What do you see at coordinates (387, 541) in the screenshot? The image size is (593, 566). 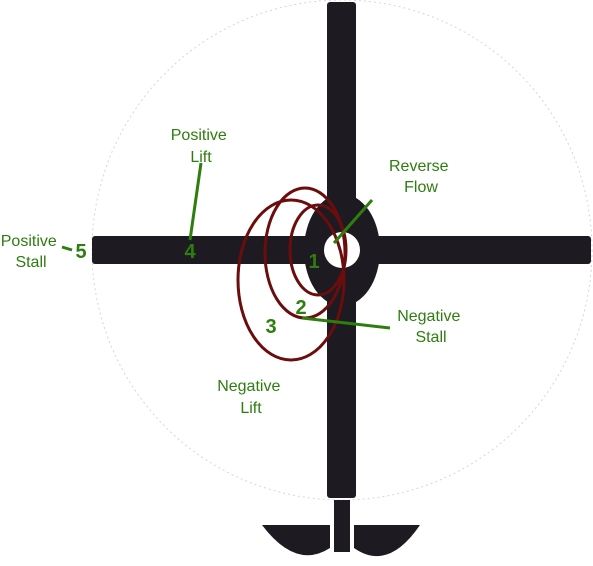 I see `tail-rotor-right` at bounding box center [387, 541].